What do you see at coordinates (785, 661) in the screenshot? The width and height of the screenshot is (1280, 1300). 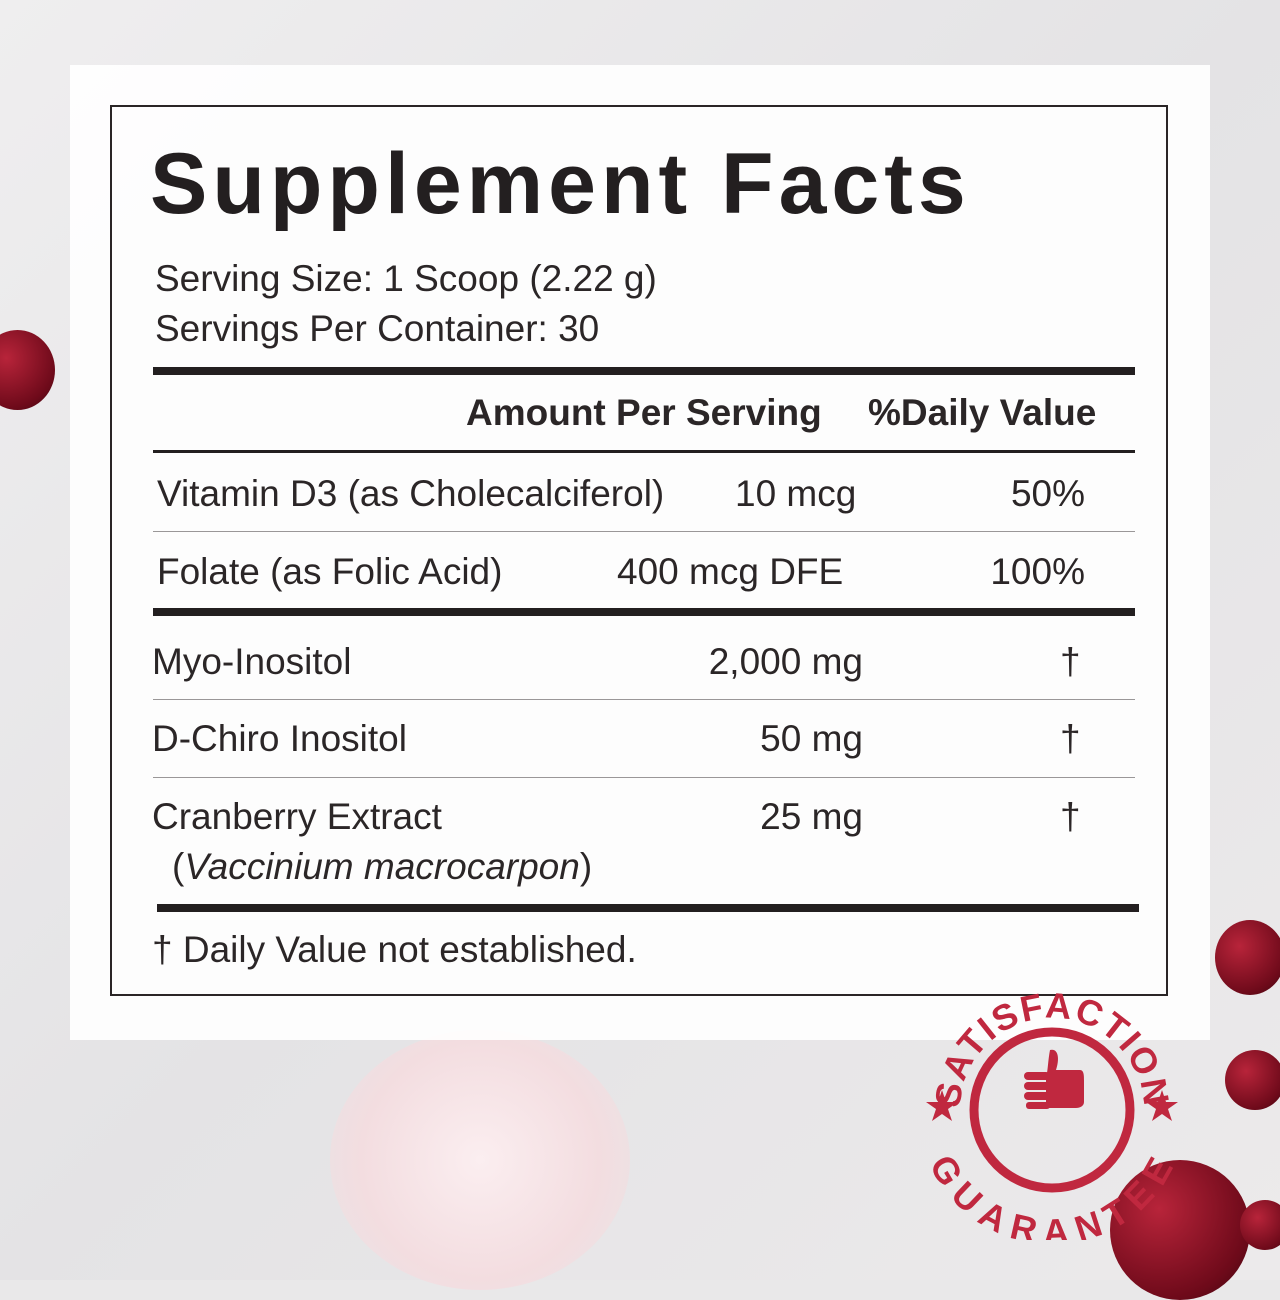 I see `row-amount: 2,000 mg` at bounding box center [785, 661].